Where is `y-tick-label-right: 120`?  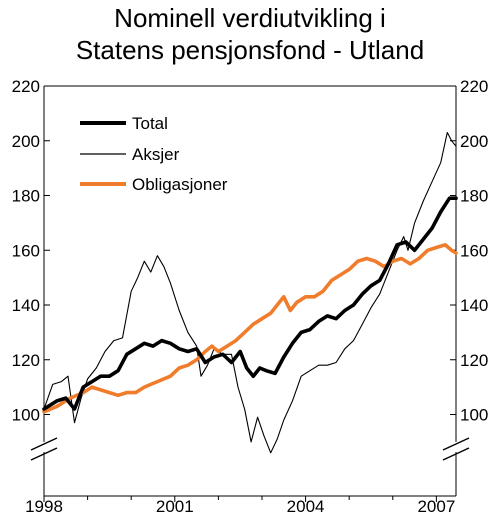
y-tick-label-right: 120 is located at coordinates (474, 360).